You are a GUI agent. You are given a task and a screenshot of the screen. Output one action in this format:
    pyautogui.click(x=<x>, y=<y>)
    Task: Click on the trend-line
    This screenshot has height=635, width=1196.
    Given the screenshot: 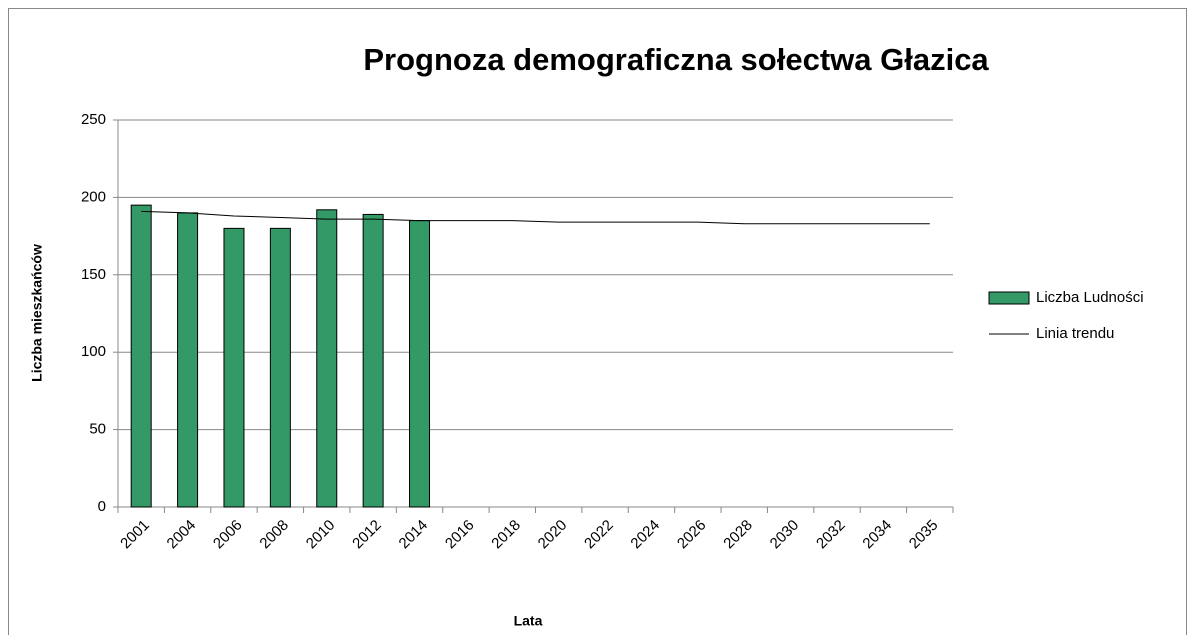 What is the action you would take?
    pyautogui.click(x=535, y=217)
    